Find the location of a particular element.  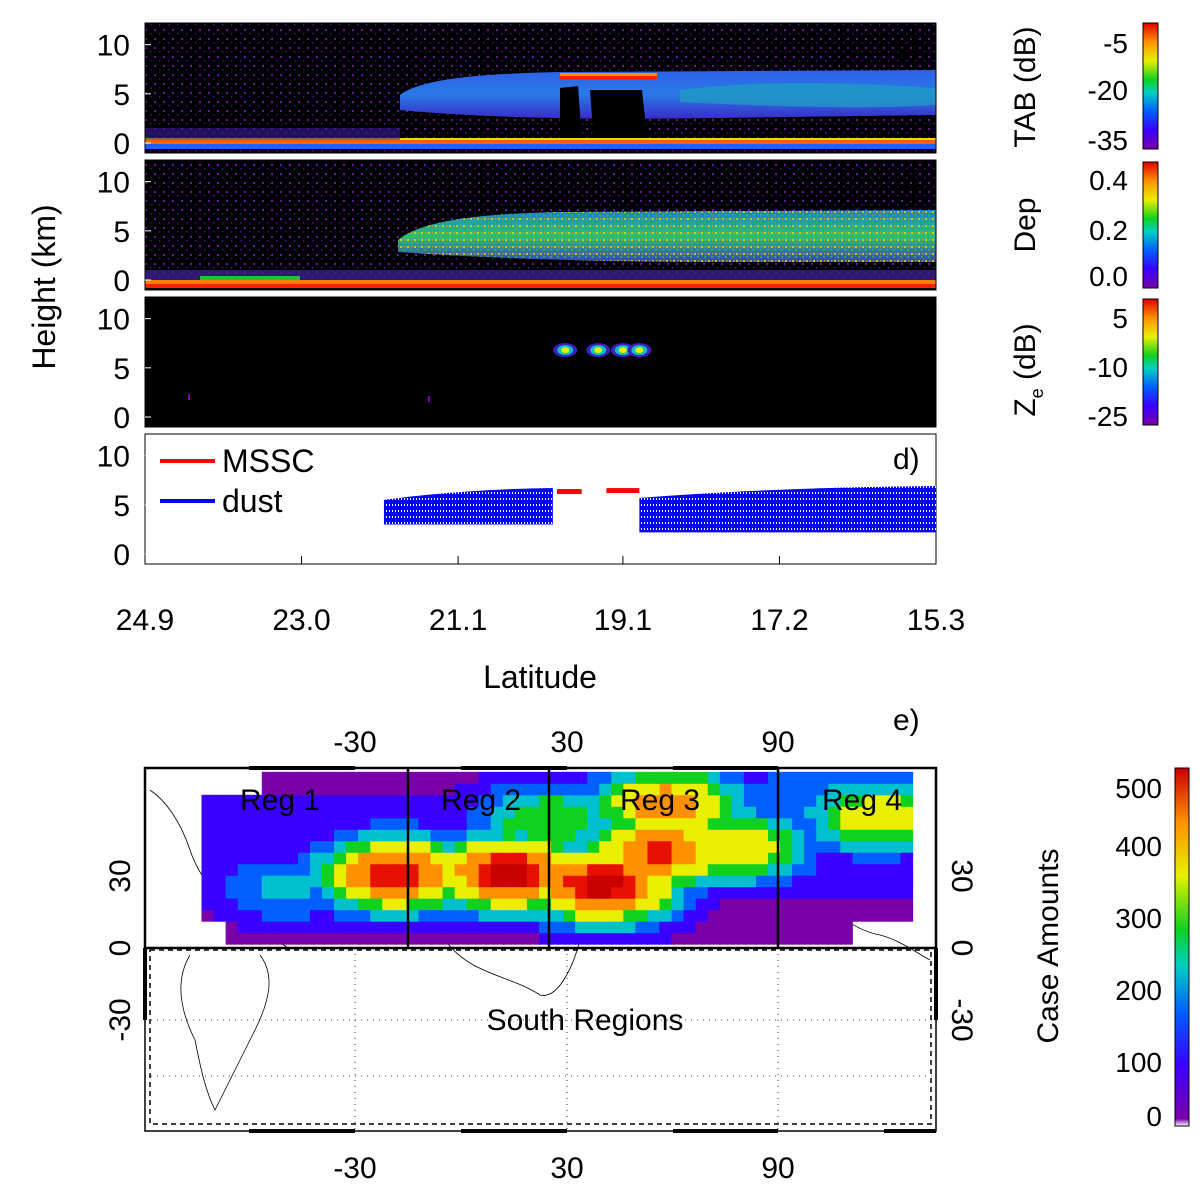

height-tick-label: 0 is located at coordinates (121, 418).